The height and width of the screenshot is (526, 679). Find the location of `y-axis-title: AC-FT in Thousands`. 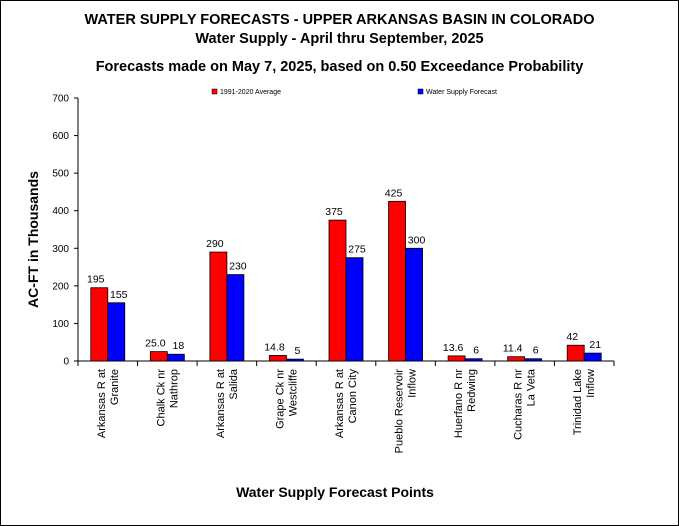

y-axis-title: AC-FT in Thousands is located at coordinates (33, 239).